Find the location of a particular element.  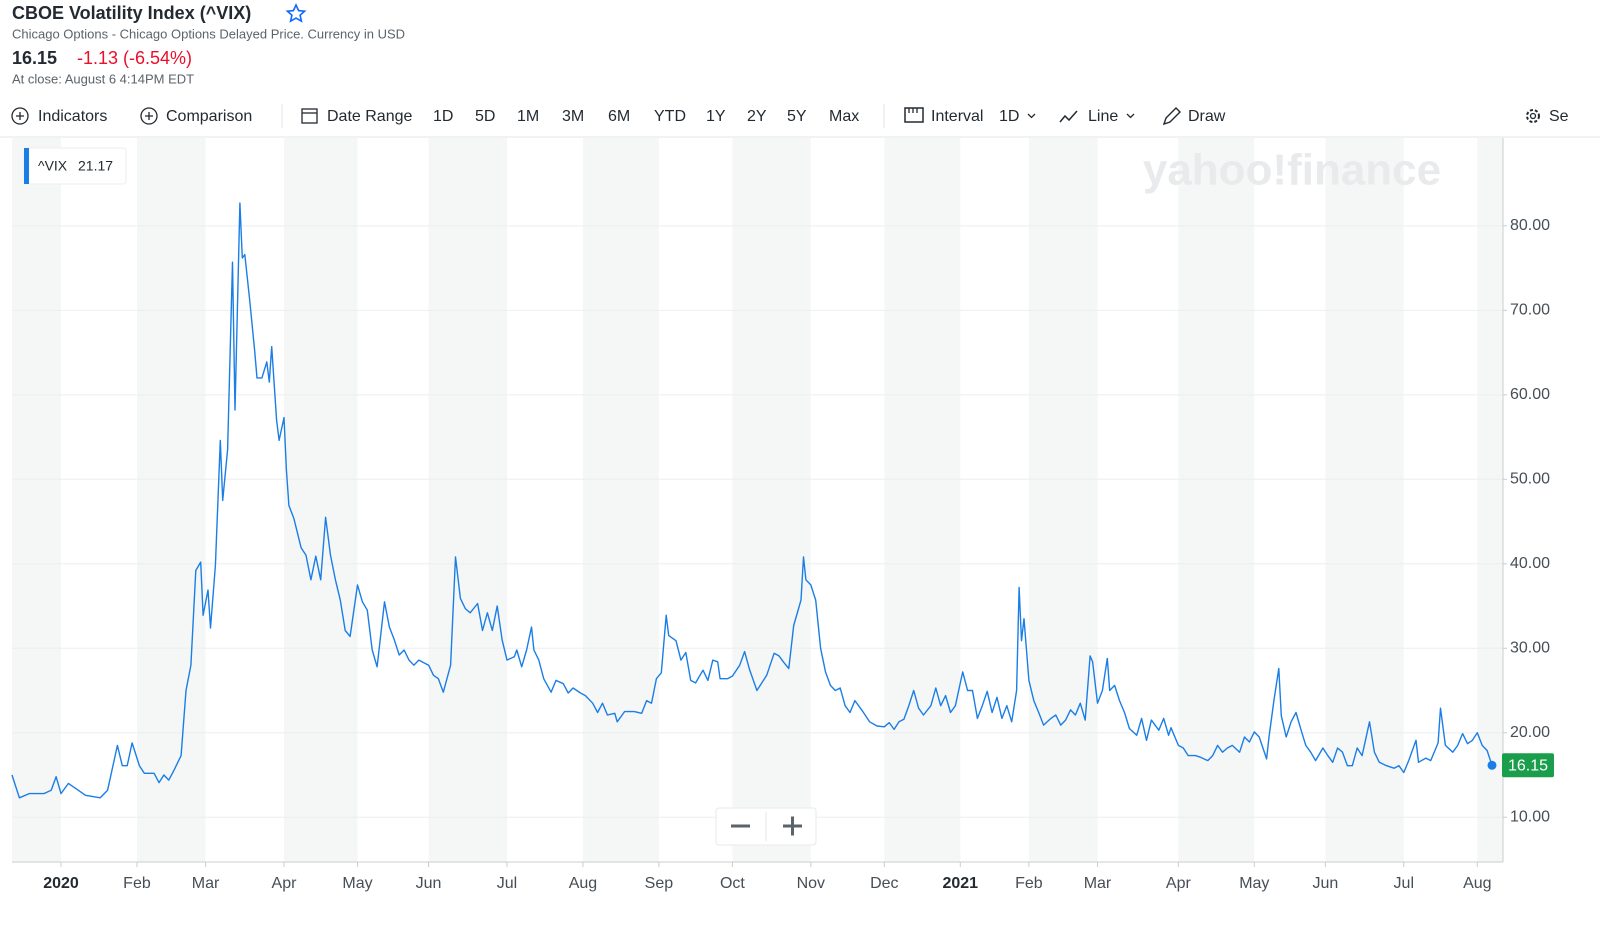

zoom-in is located at coordinates (792, 826).